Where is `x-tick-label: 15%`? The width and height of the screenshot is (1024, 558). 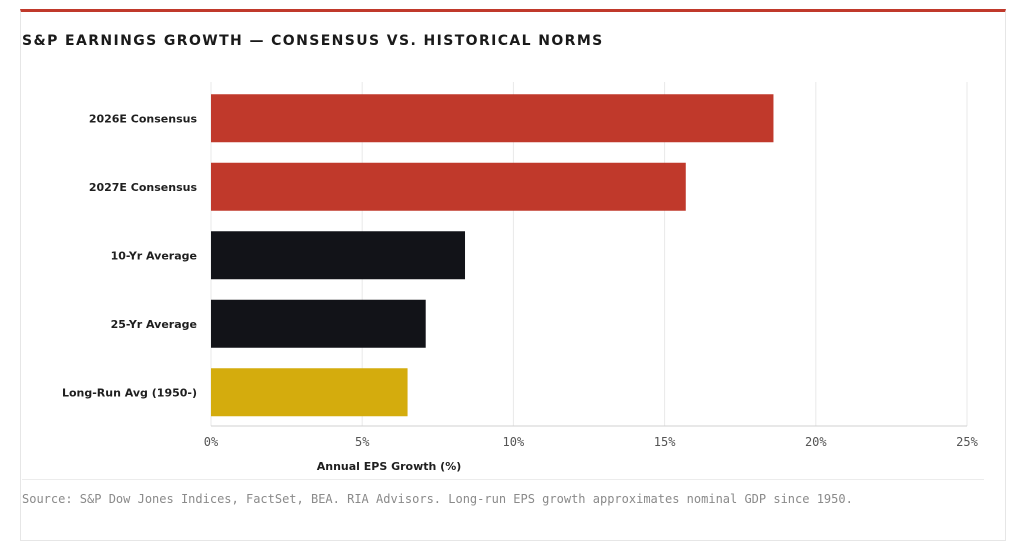 x-tick-label: 15% is located at coordinates (665, 442).